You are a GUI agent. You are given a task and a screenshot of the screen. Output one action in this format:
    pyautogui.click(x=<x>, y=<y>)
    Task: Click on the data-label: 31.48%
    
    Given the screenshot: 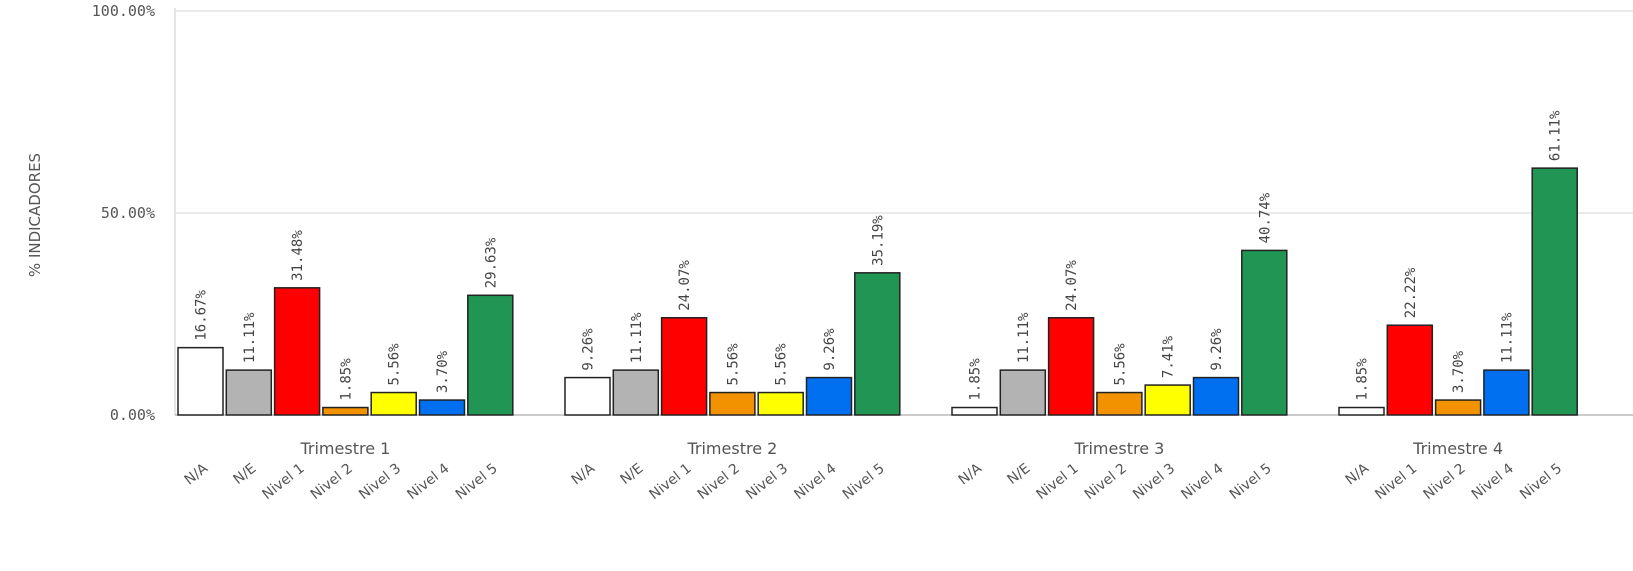 What is the action you would take?
    pyautogui.click(x=298, y=255)
    